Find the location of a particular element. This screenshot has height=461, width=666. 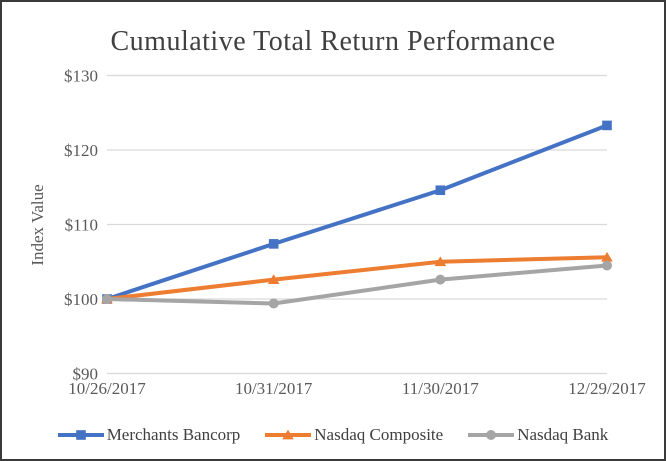

merchants-bancorp-legend-marker-icon is located at coordinates (80, 435).